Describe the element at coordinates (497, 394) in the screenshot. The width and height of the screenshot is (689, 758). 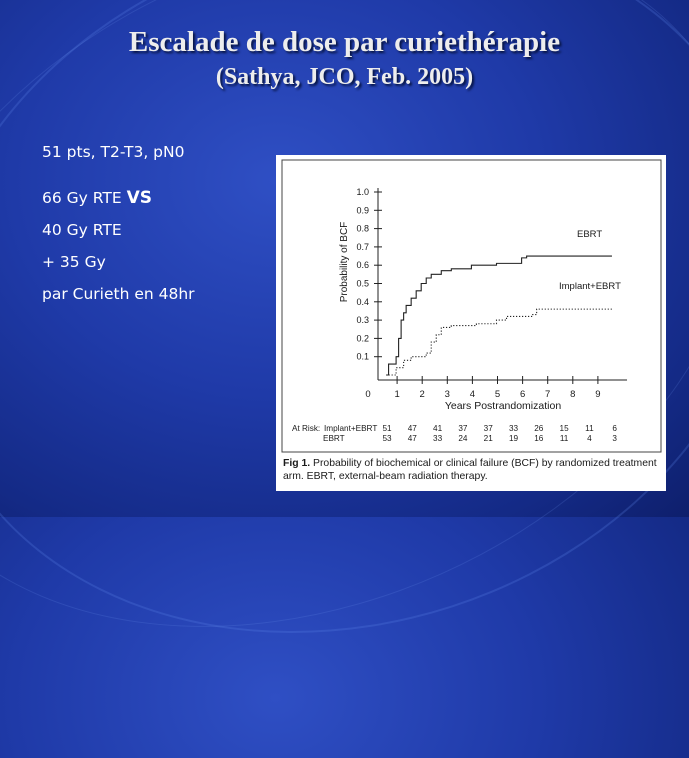
I see `x-tick-label: 5` at that location.